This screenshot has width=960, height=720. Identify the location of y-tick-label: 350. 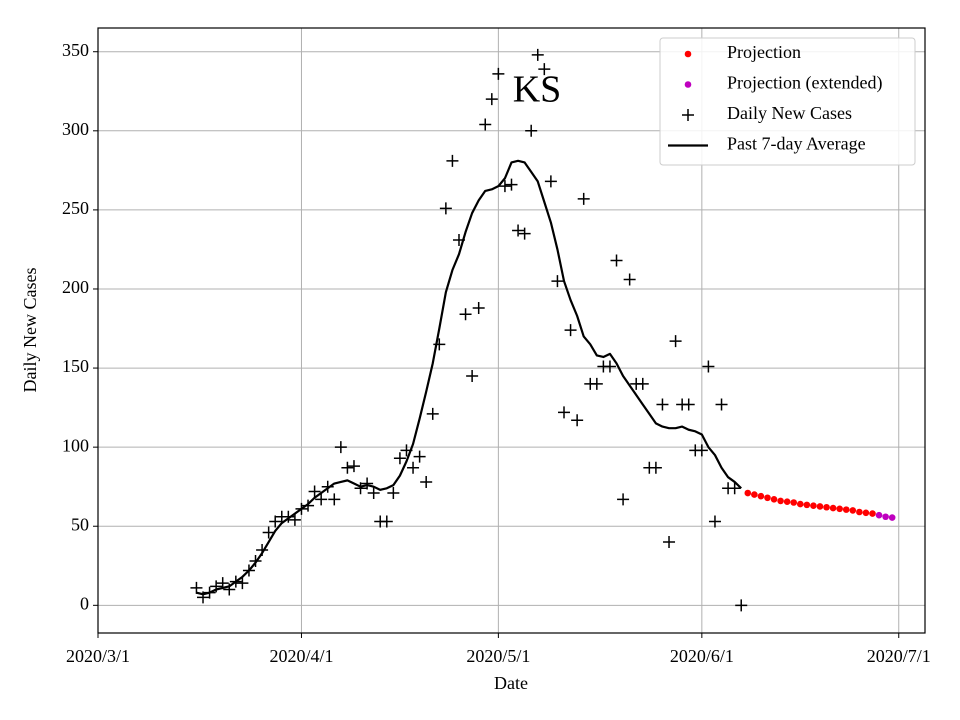
(75, 50).